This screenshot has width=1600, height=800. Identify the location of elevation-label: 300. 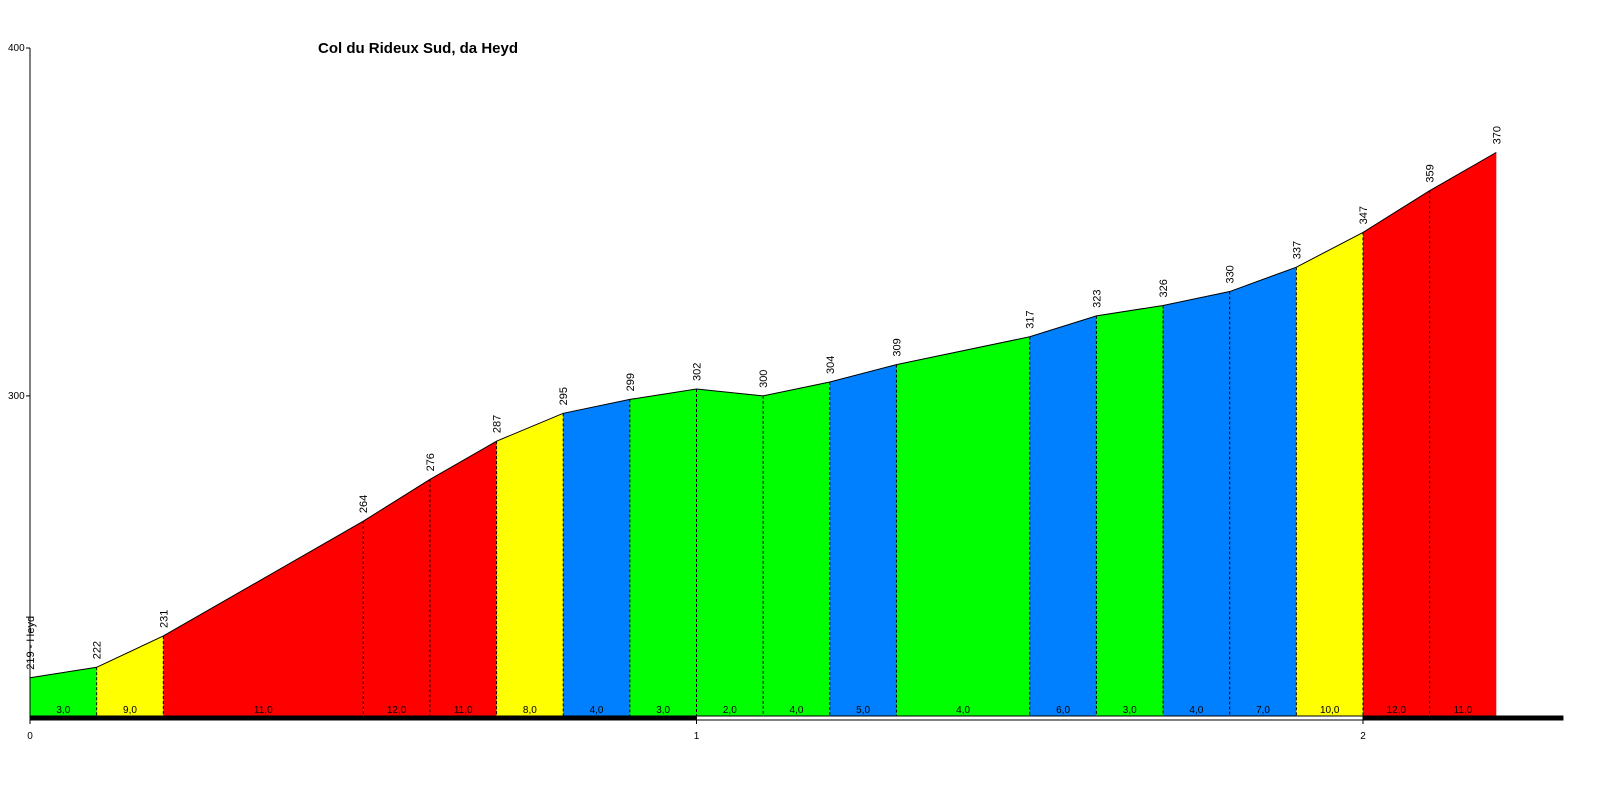
(764, 379).